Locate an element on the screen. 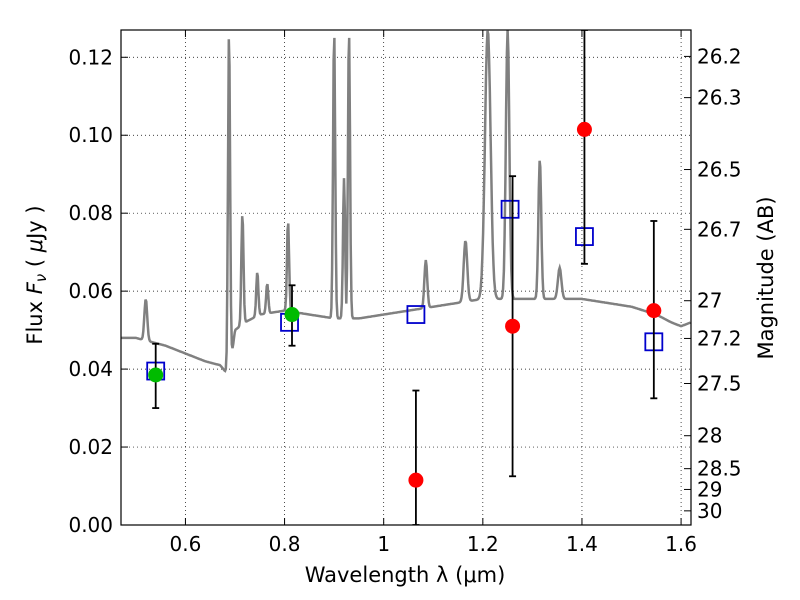 The height and width of the screenshot is (600, 800). right-tick-label: 29 is located at coordinates (709, 489).